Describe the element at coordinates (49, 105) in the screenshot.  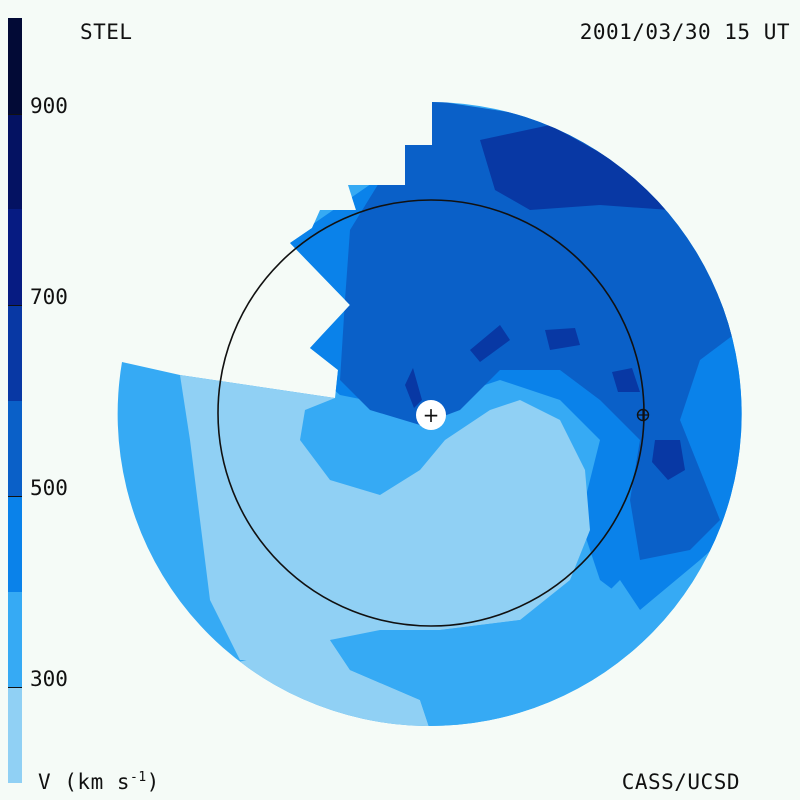
I see `colorbar-tick-label: 900` at that location.